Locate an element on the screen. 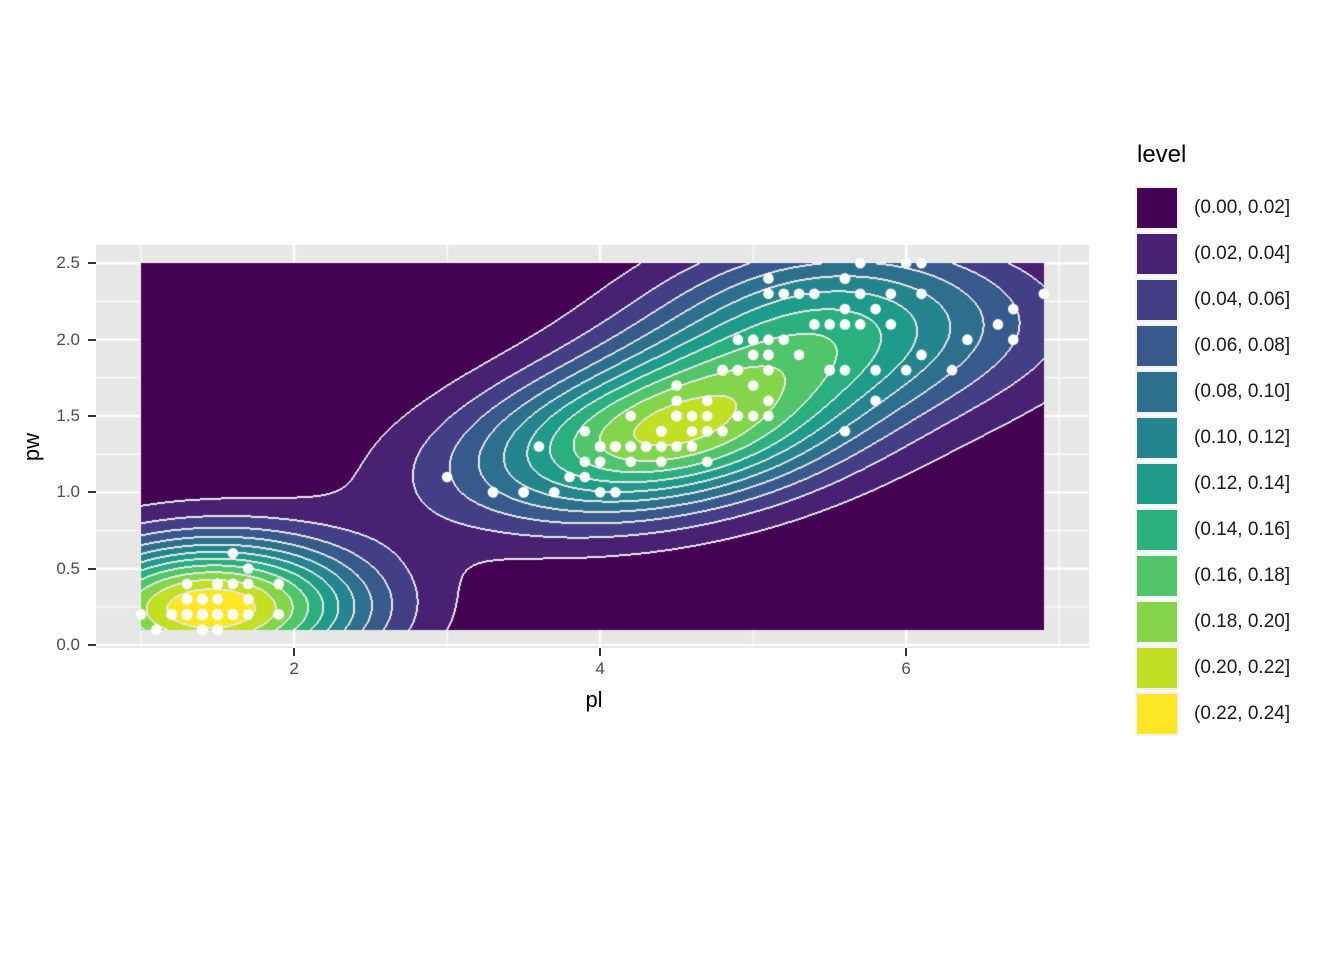 This screenshot has width=1344, height=960. legend-row: (0.04, 0.06] is located at coordinates (1212, 300).